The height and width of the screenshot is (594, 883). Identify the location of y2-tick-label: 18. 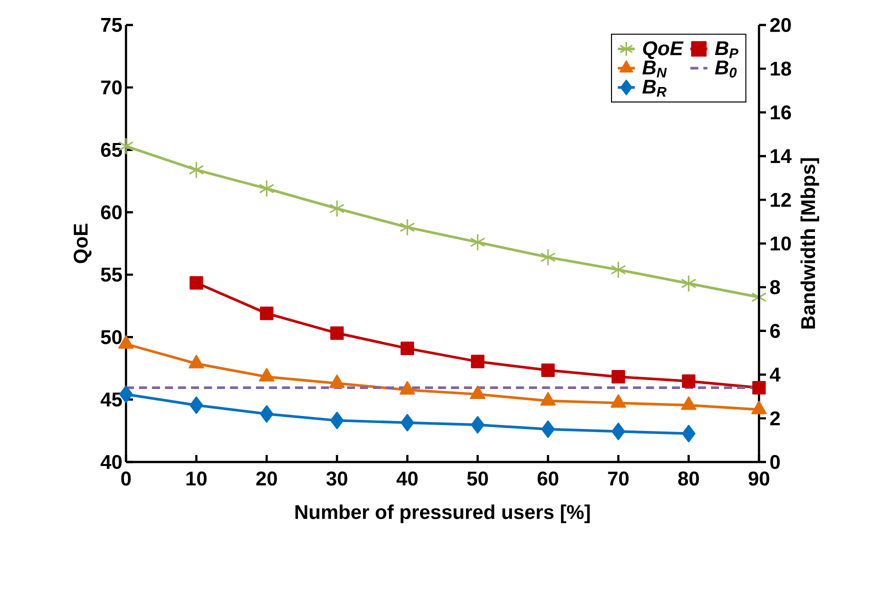
(781, 69).